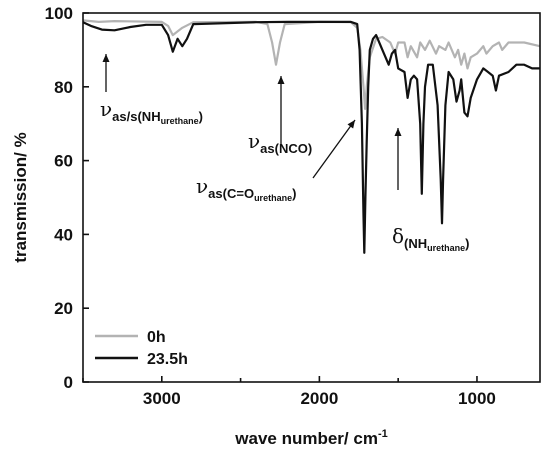 This screenshot has height=455, width=550. What do you see at coordinates (167, 359) in the screenshot?
I see `legend-label: 23.5h` at bounding box center [167, 359].